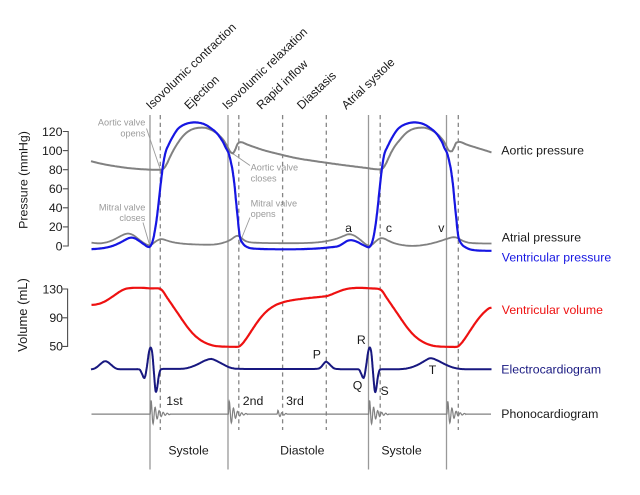  What do you see at coordinates (541, 238) in the screenshot?
I see `svg-text: Atrial pressure` at bounding box center [541, 238].